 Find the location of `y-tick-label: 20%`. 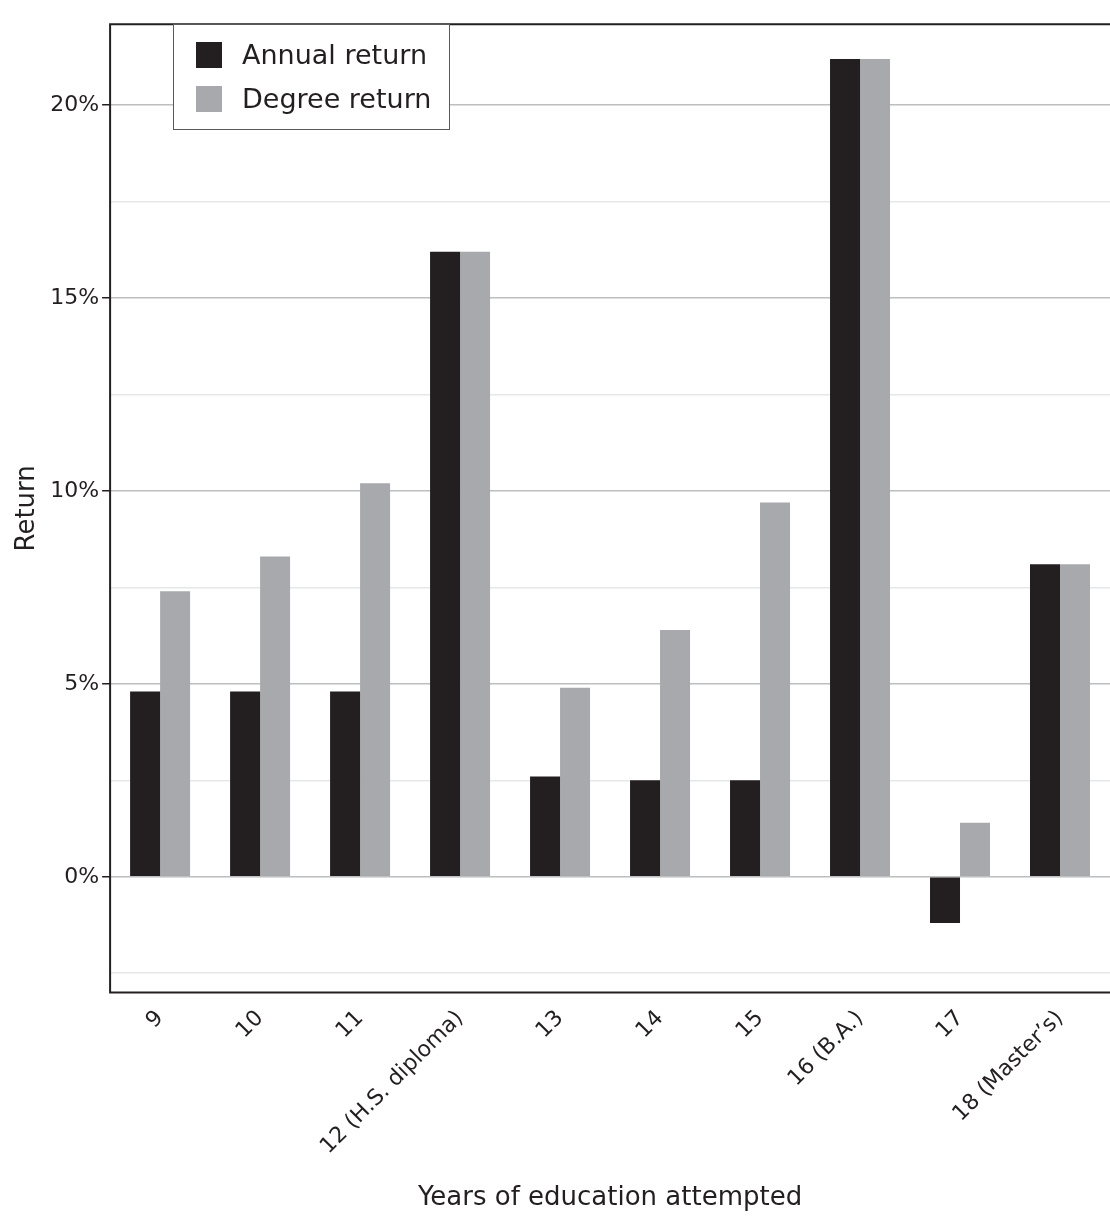

y-tick-label: 20% is located at coordinates (75, 103).